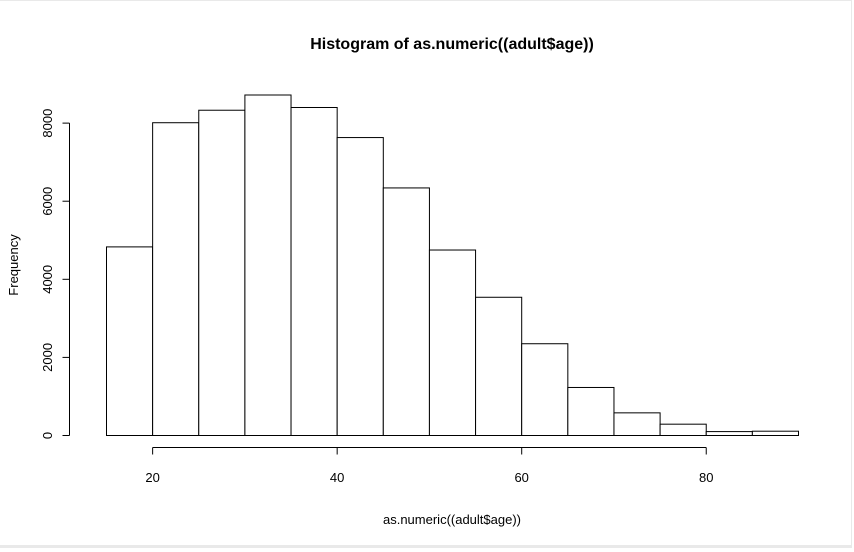 This screenshot has height=552, width=854. Describe the element at coordinates (337, 477) in the screenshot. I see `x-tick-label: 40` at that location.